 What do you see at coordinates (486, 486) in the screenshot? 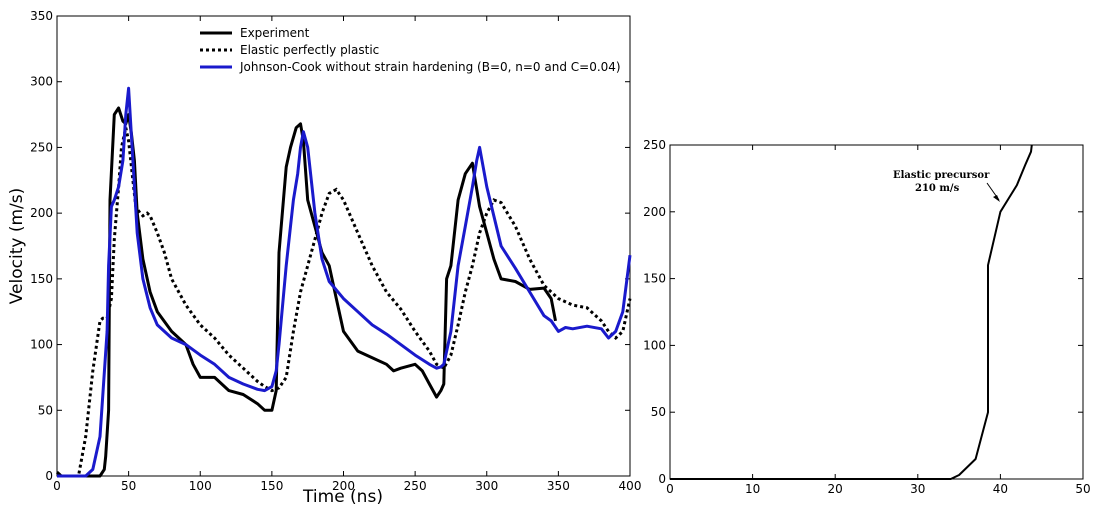
I see `left-xtick-label-6: 300` at bounding box center [486, 486].